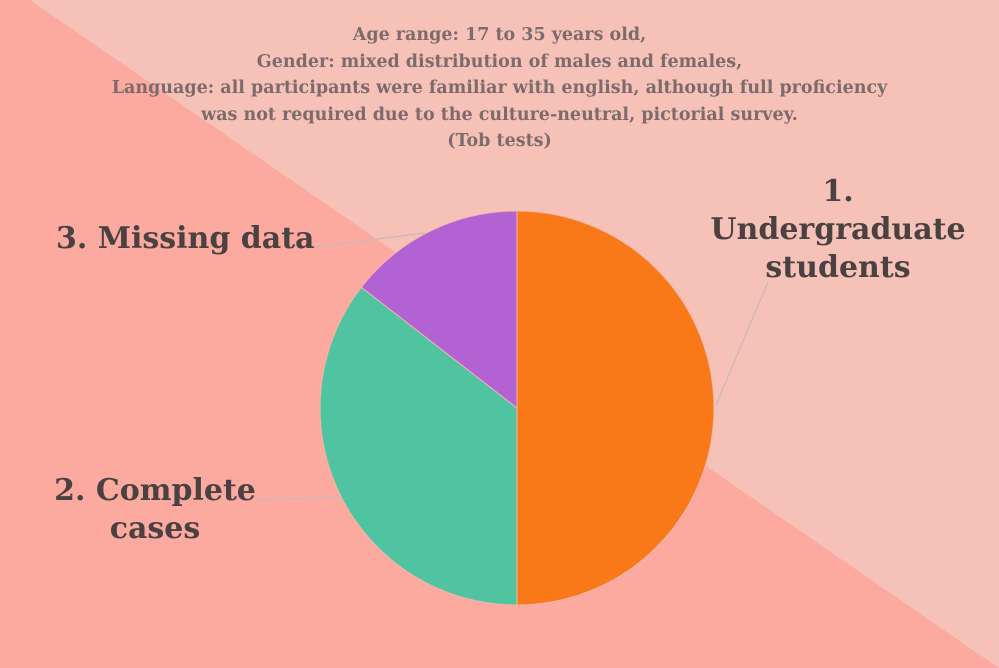 This screenshot has height=668, width=999. Describe the element at coordinates (418, 446) in the screenshot. I see `pie-slice-complete-cases` at that location.